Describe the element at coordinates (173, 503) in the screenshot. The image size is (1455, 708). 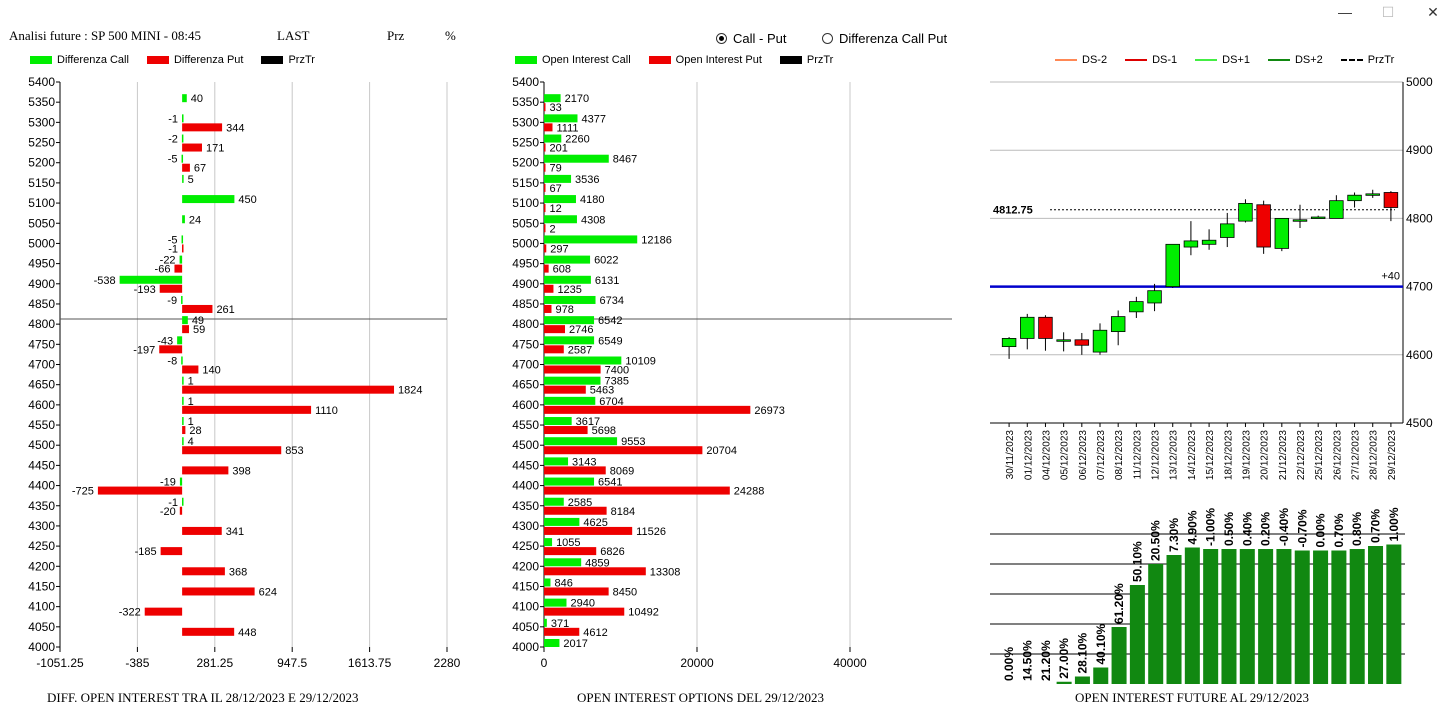
I see `data-label: -1` at that location.